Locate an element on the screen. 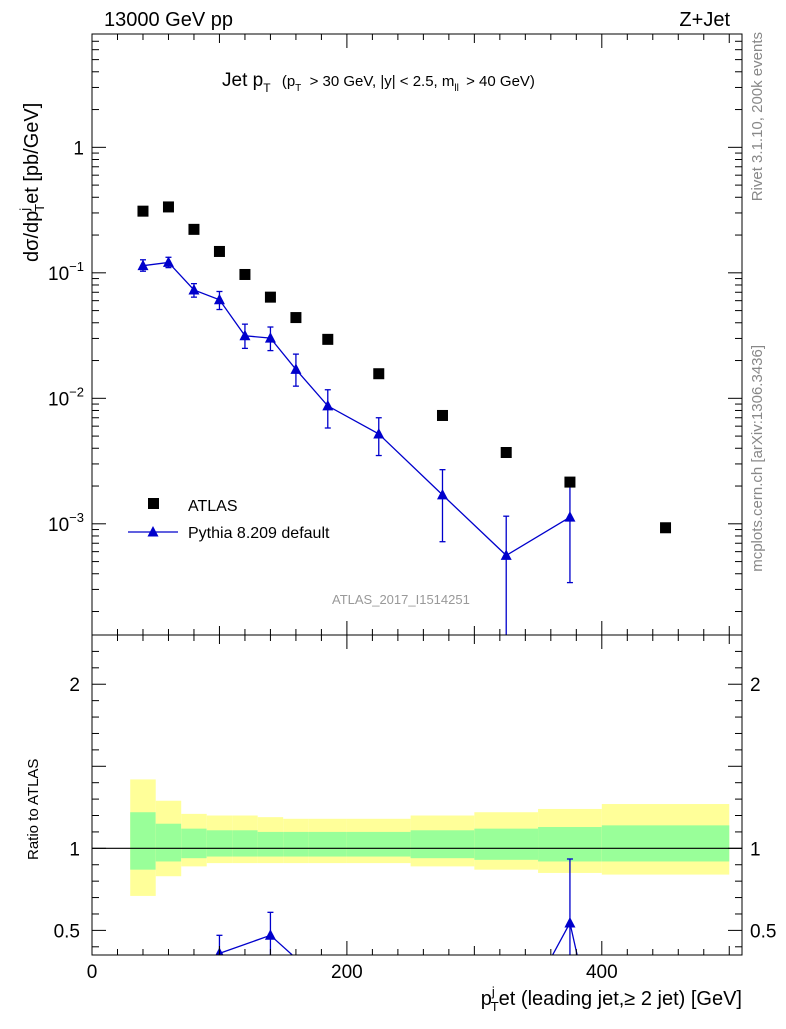  header-right: Z+Jet is located at coordinates (704, 20).